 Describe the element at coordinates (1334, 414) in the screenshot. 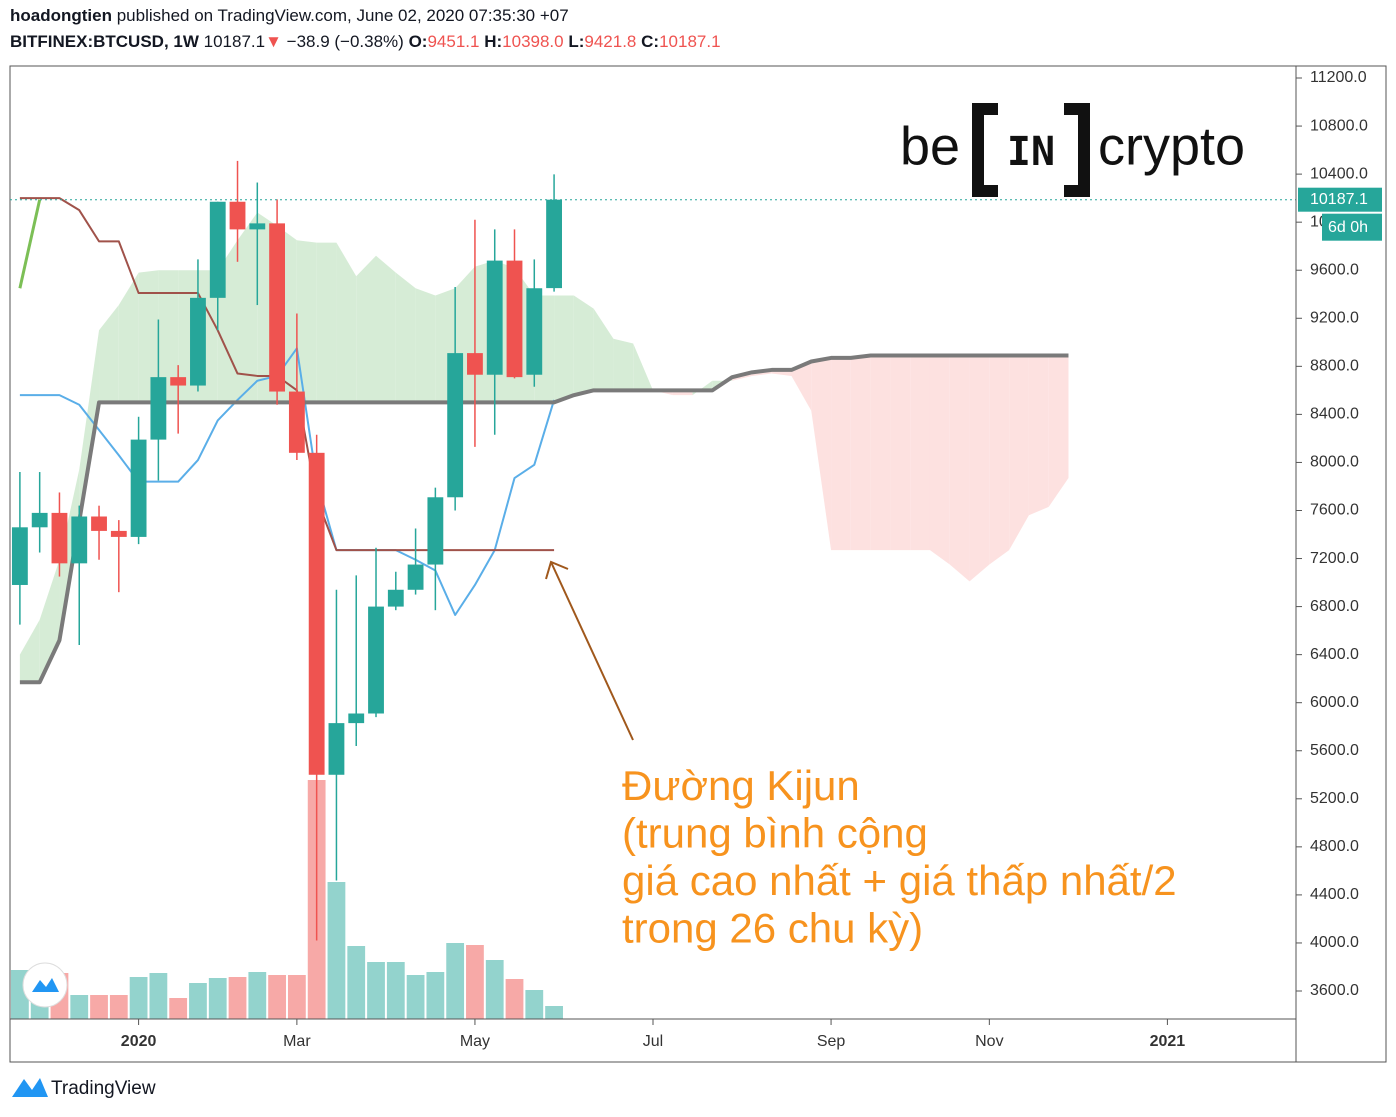

I see `y-tick-label: 8400.0` at that location.